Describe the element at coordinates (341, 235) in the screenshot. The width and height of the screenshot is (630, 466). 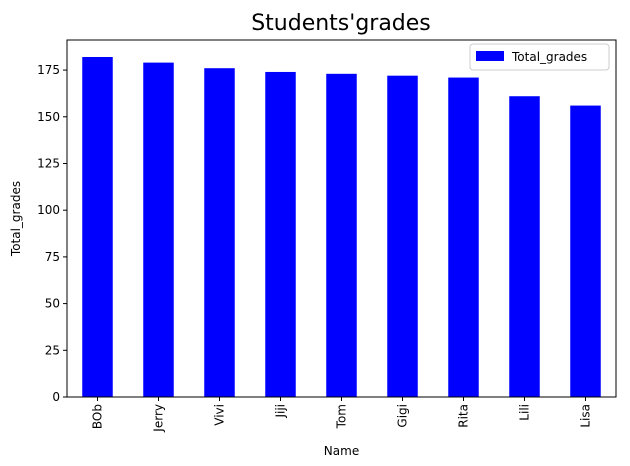
I see `bar-tom` at that location.